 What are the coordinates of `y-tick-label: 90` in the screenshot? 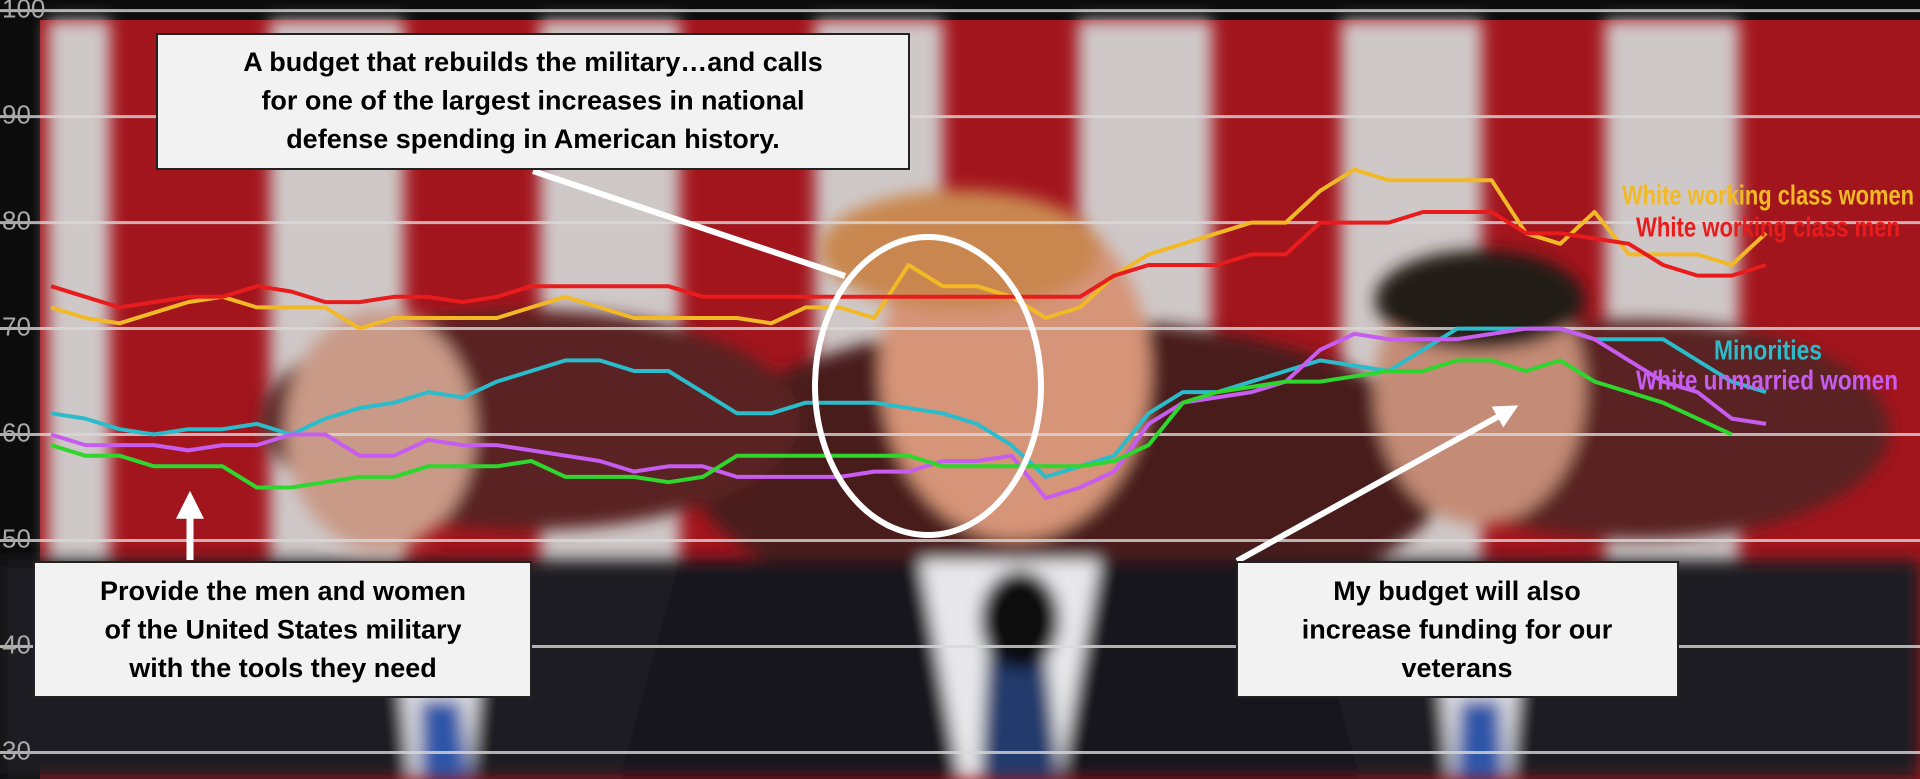 It's located at (16, 114).